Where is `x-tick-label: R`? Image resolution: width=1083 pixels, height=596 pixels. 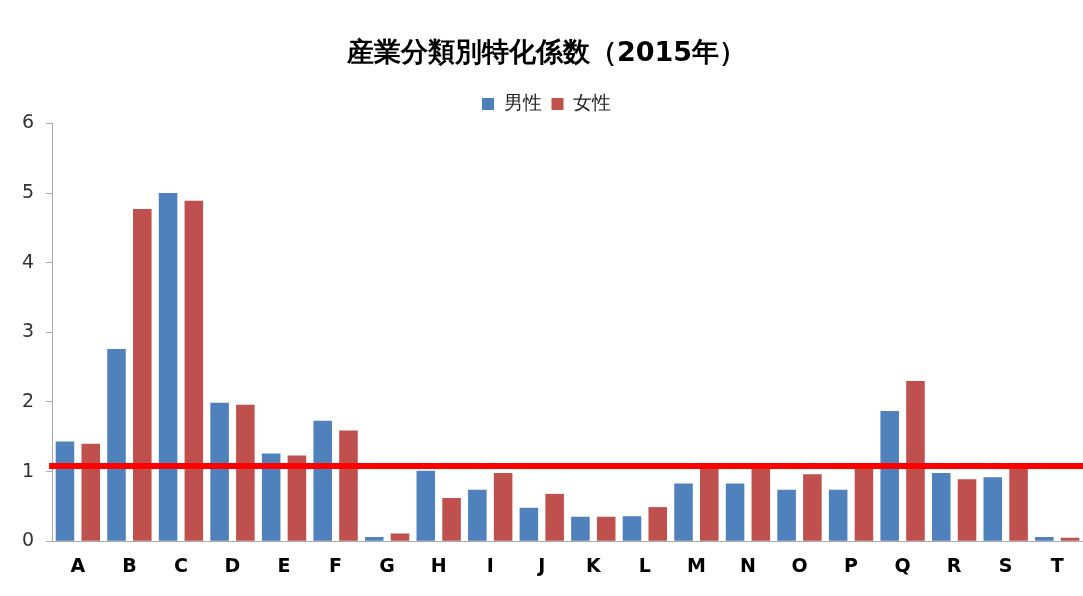 x-tick-label: R is located at coordinates (954, 564).